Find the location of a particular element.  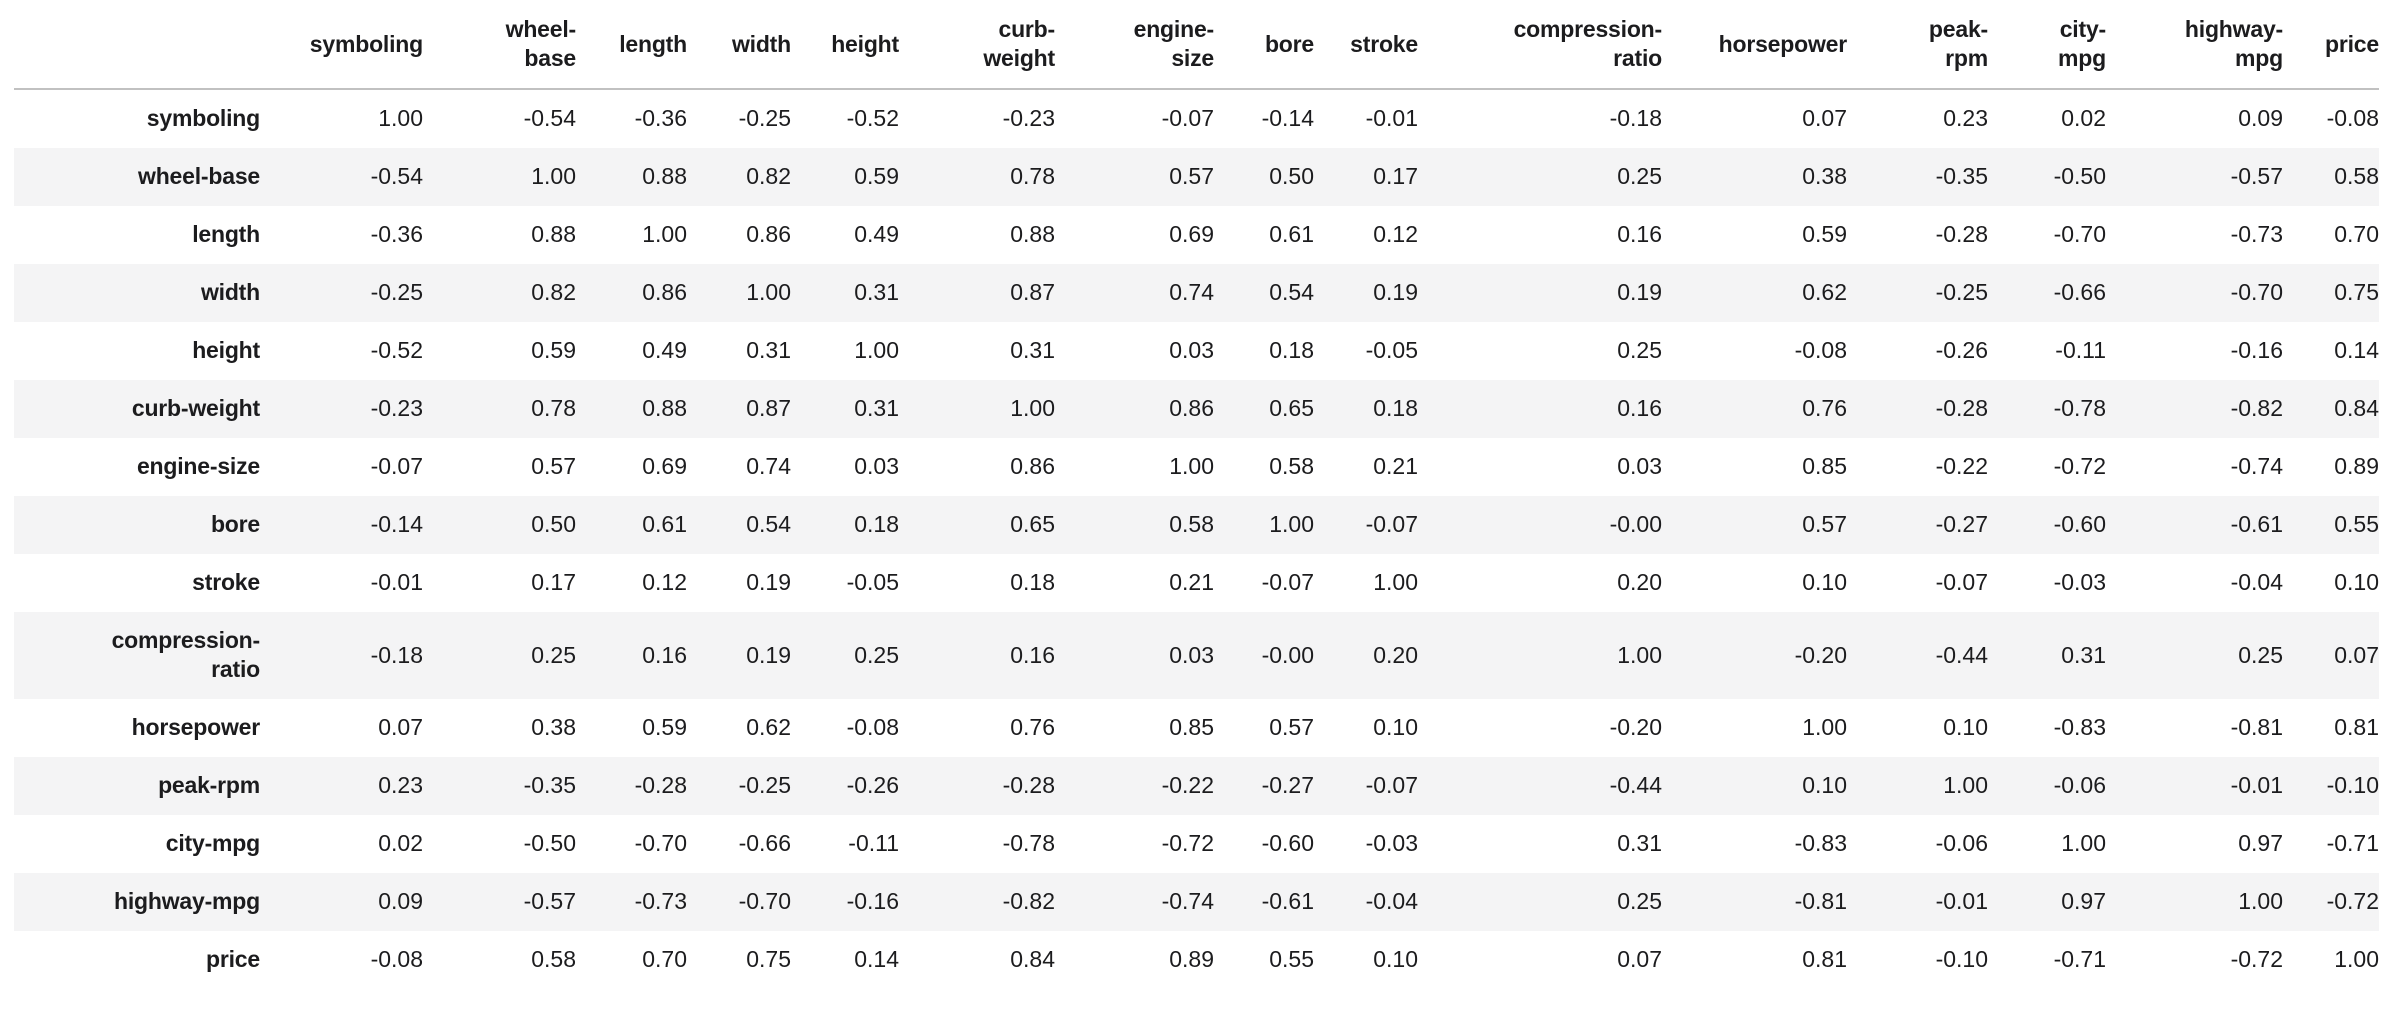

row-header: engine-size is located at coordinates (198, 466).